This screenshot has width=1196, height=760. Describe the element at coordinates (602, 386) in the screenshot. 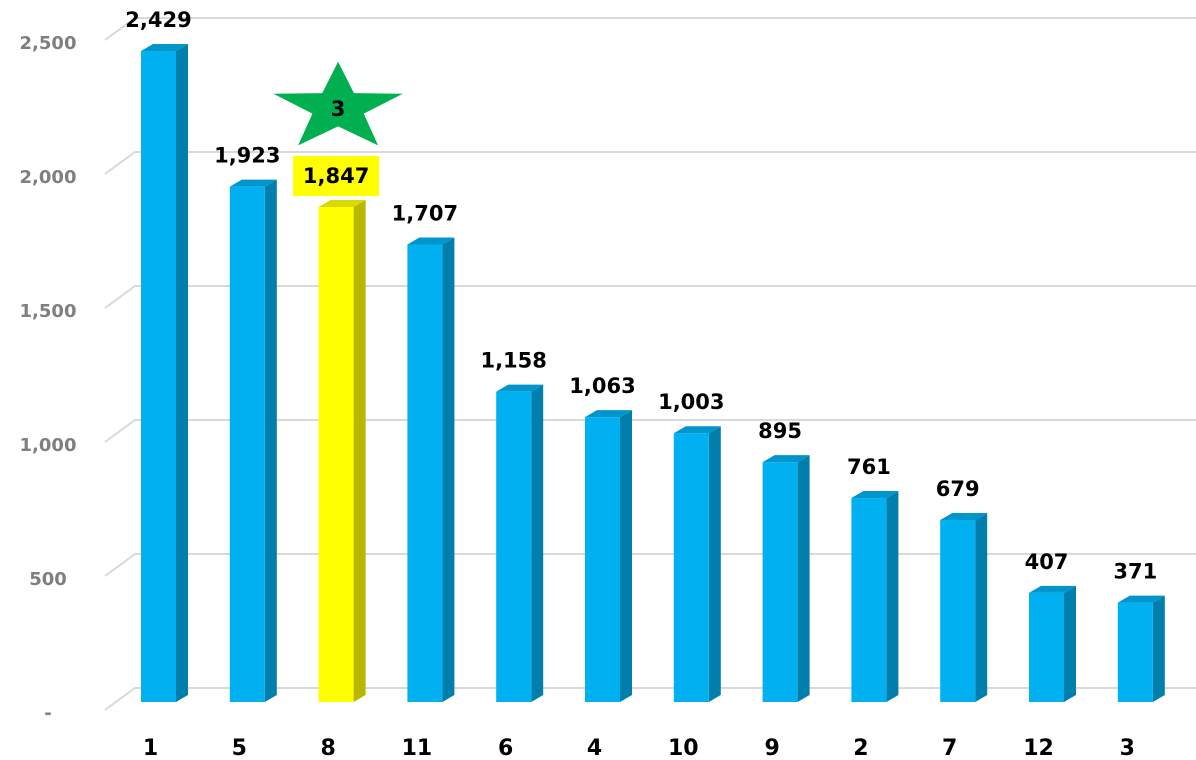

I see `value-label: 1,063` at that location.